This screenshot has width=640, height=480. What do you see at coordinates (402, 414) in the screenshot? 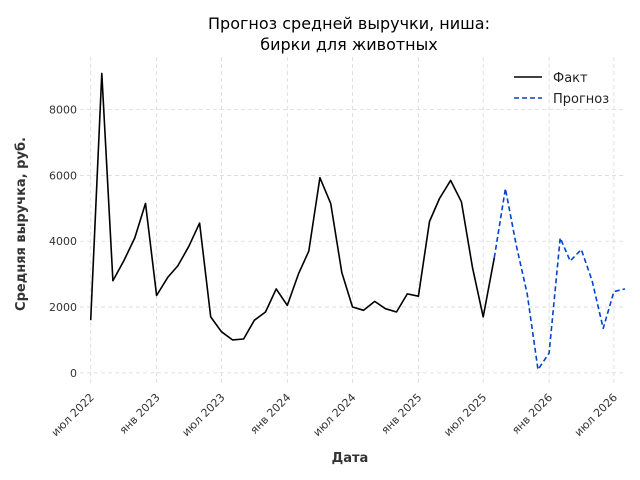
I see `x-tick-label: янв 2025` at bounding box center [402, 414].